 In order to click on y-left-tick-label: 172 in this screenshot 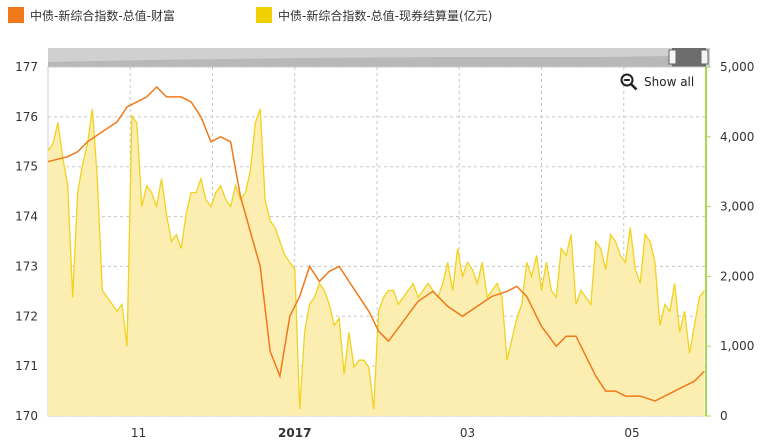, I will do `click(26, 316)`.